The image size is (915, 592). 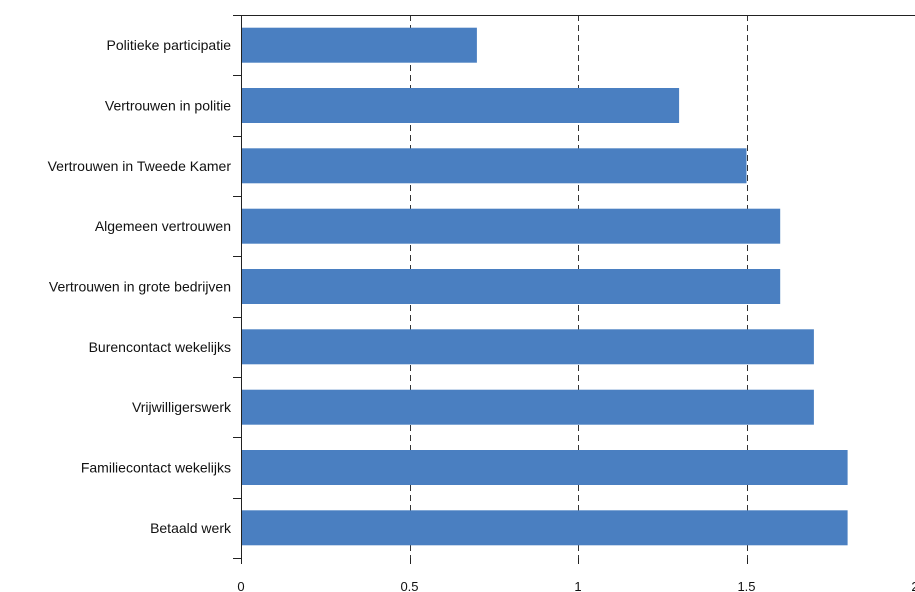 I want to click on category-label: Familiecontact wekelijks, so click(x=156, y=468).